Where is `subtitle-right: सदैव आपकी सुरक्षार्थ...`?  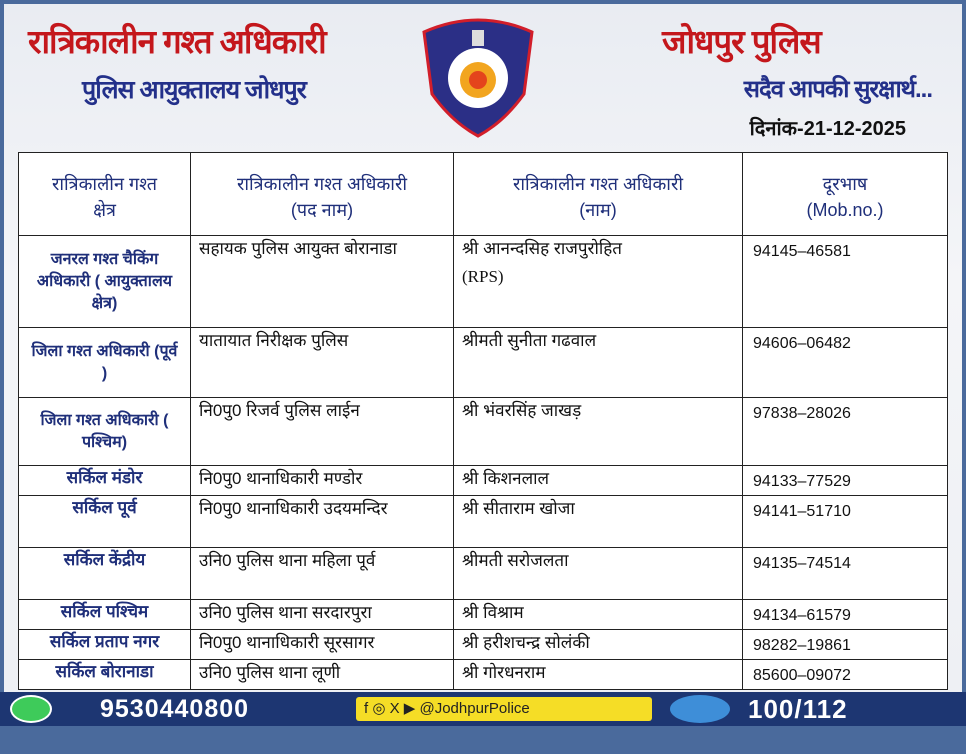 subtitle-right: सदैव आपकी सुरक्षार्थ... is located at coordinates (838, 89).